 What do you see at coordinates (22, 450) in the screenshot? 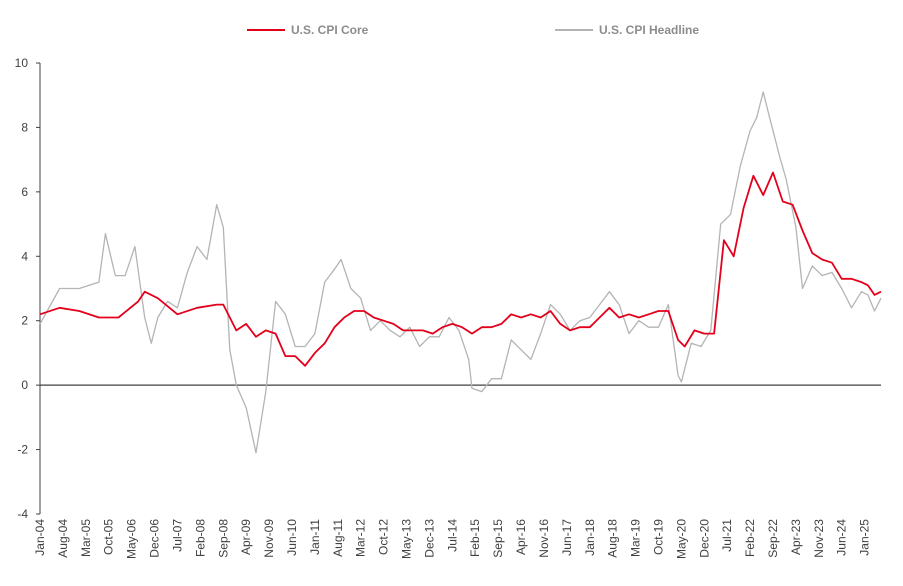
I see `y-tick-label: -2` at bounding box center [22, 450].